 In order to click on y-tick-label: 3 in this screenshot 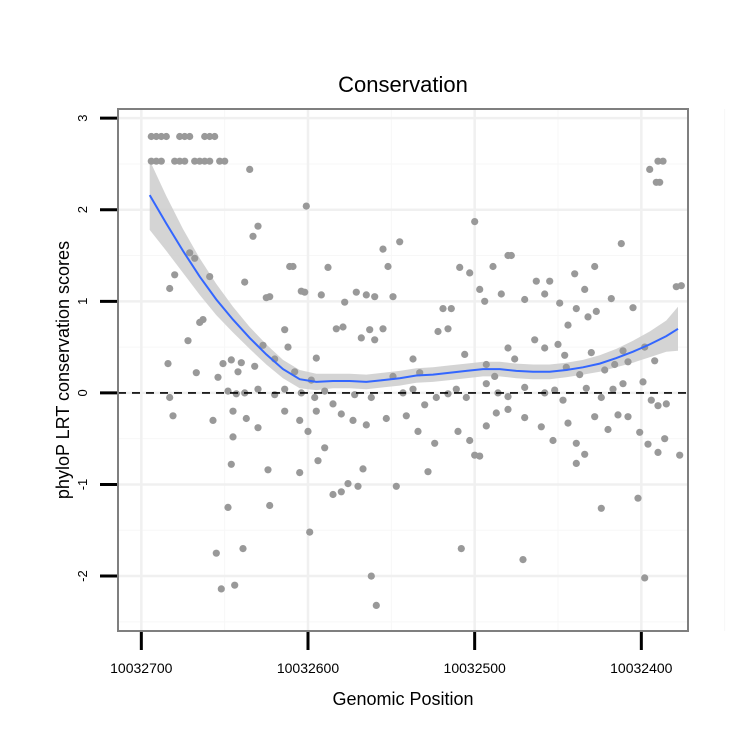, I will do `click(82, 118)`.